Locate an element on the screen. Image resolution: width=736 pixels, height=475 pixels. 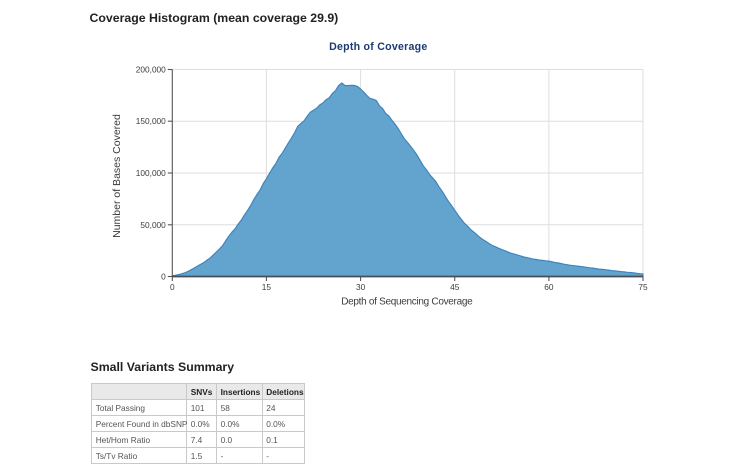
svg-text: 15 is located at coordinates (267, 287).